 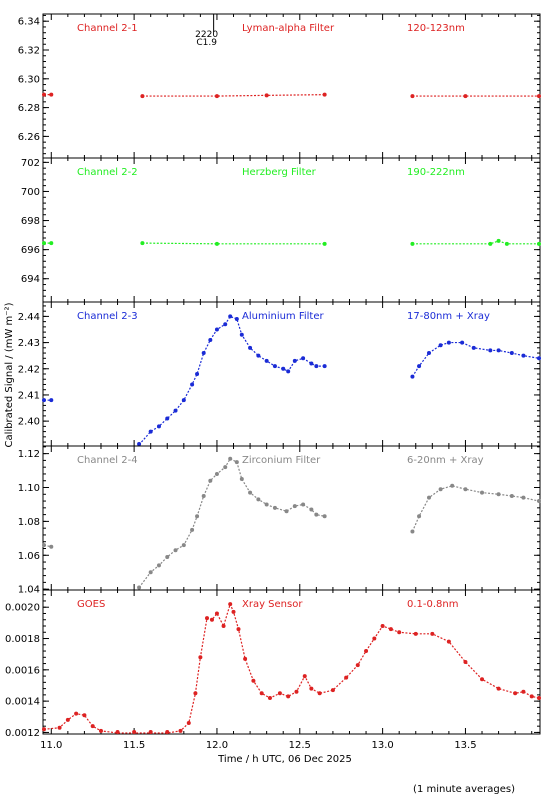 I want to click on channel-label: Channel 2-1, so click(x=107, y=28).